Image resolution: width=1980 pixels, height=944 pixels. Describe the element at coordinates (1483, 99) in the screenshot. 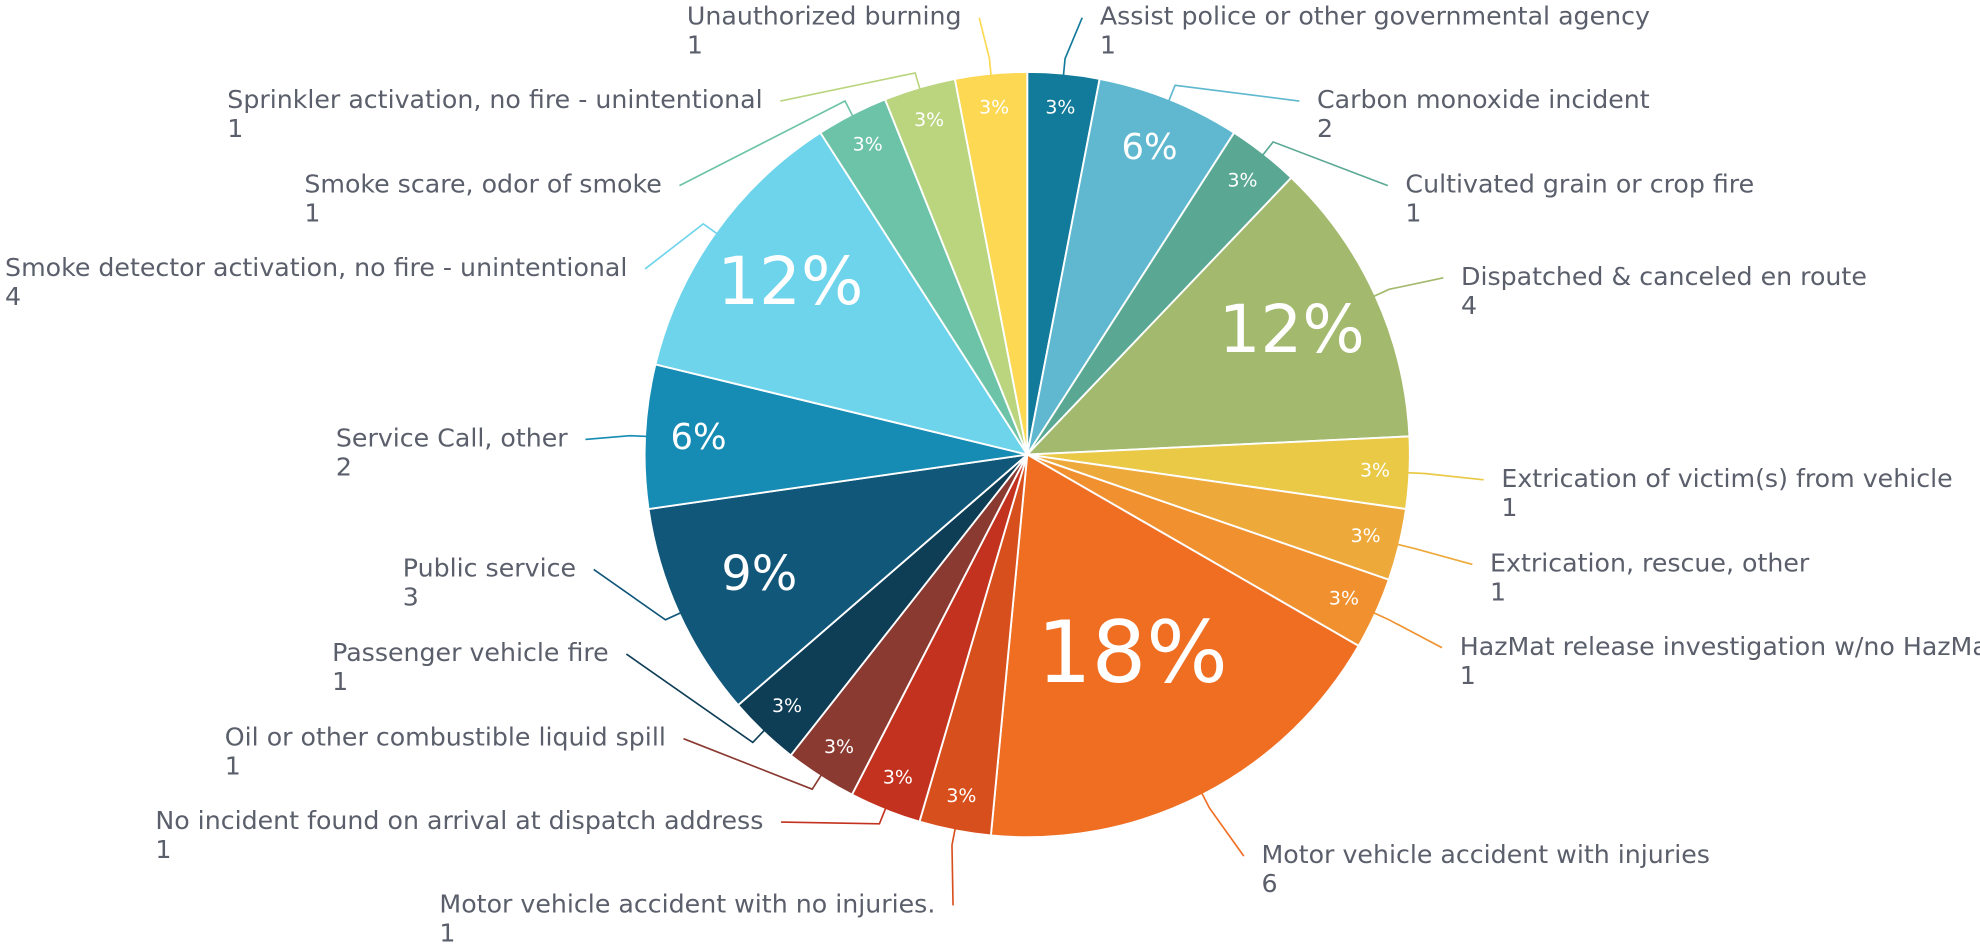

I see `legend-label: Carbon monoxide incident` at that location.